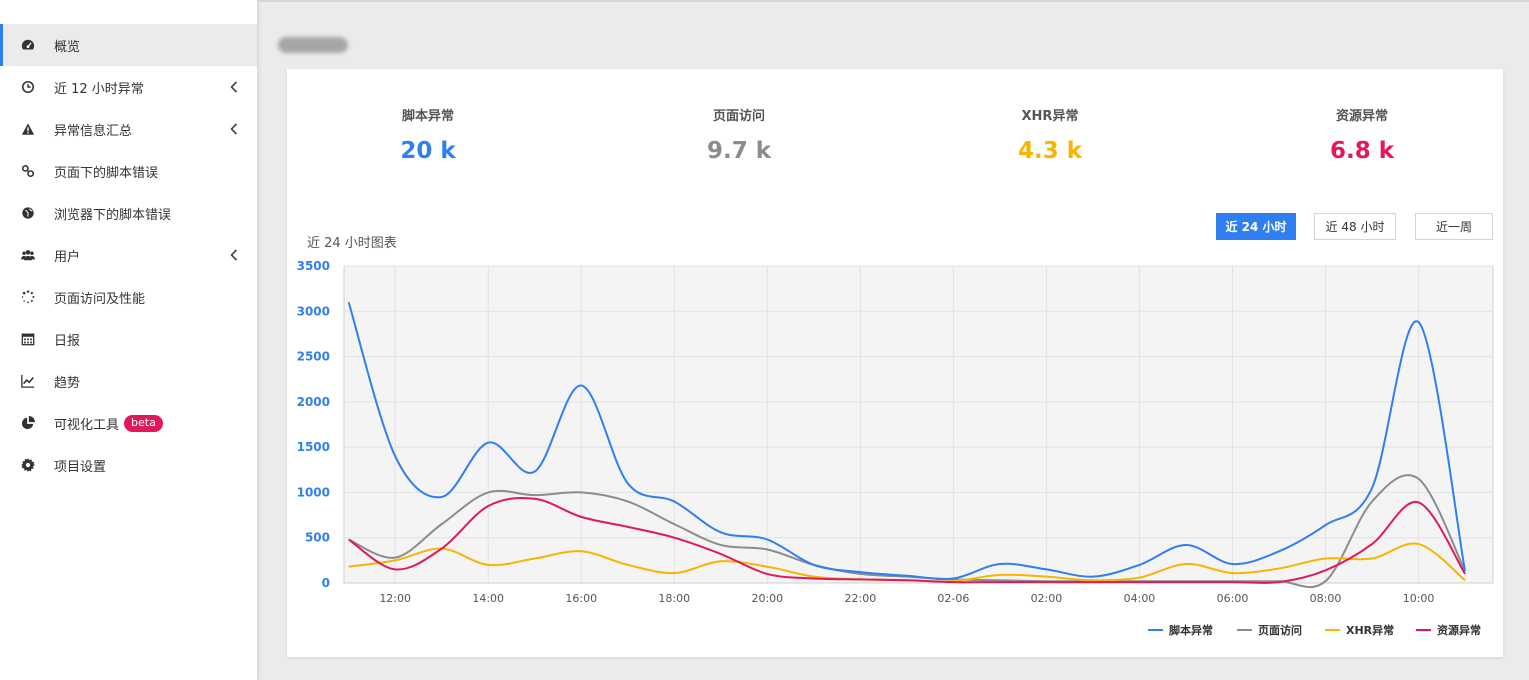  What do you see at coordinates (93, 131) in the screenshot?
I see `sidebar-item-label: 异常信息汇总` at bounding box center [93, 131].